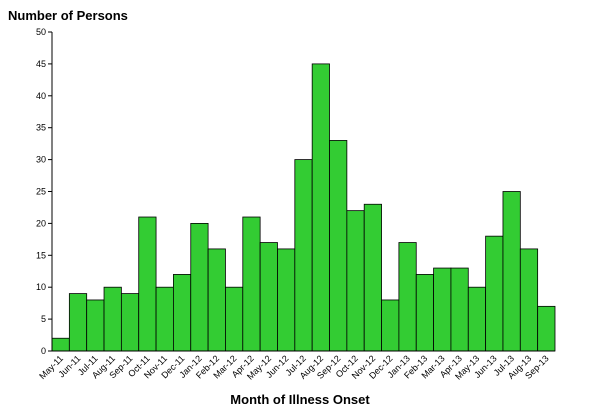 This screenshot has height=418, width=600. I want to click on y-tick-label: 35, so click(41, 128).